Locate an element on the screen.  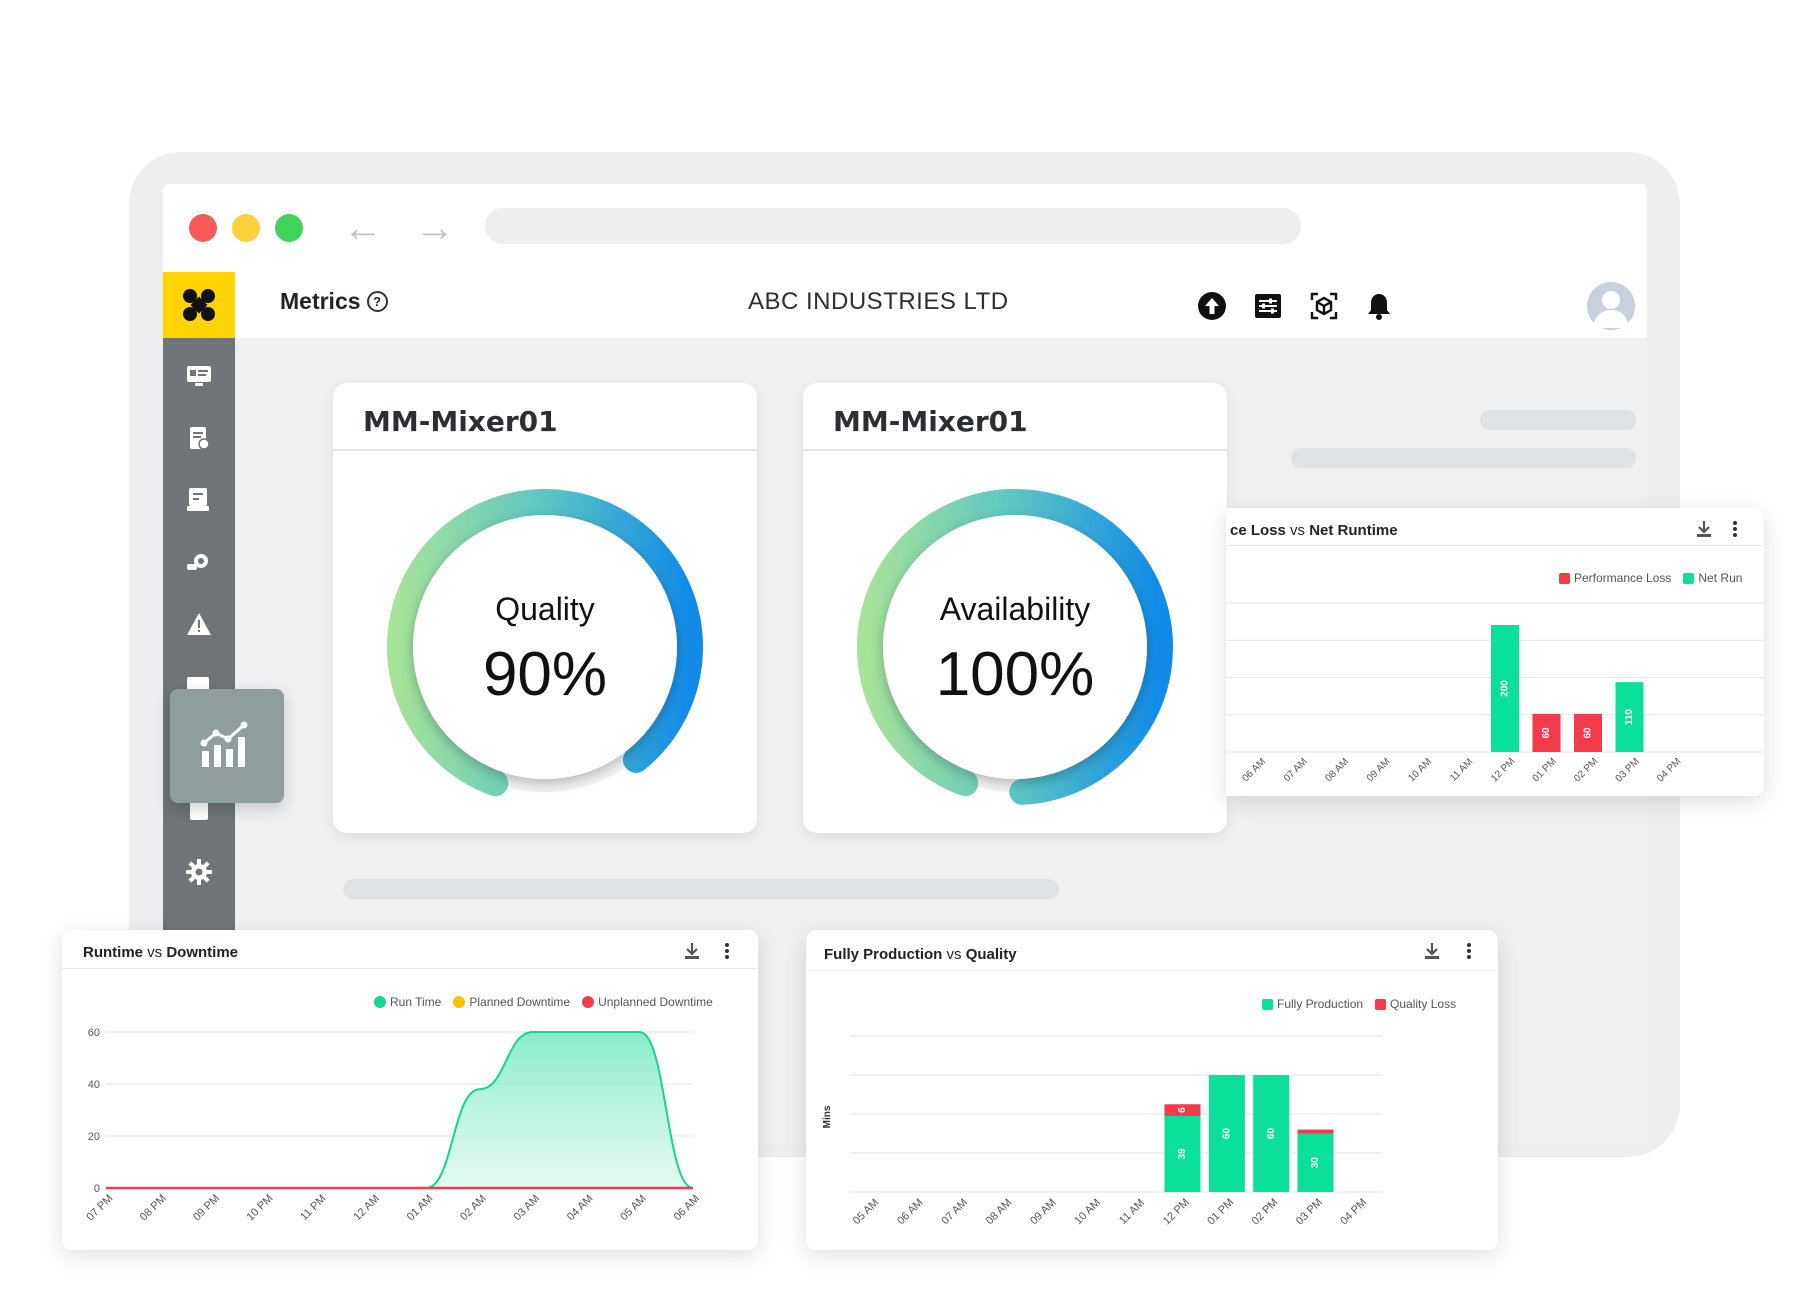
gauge-title: MM-Mixer01 is located at coordinates (460, 421).